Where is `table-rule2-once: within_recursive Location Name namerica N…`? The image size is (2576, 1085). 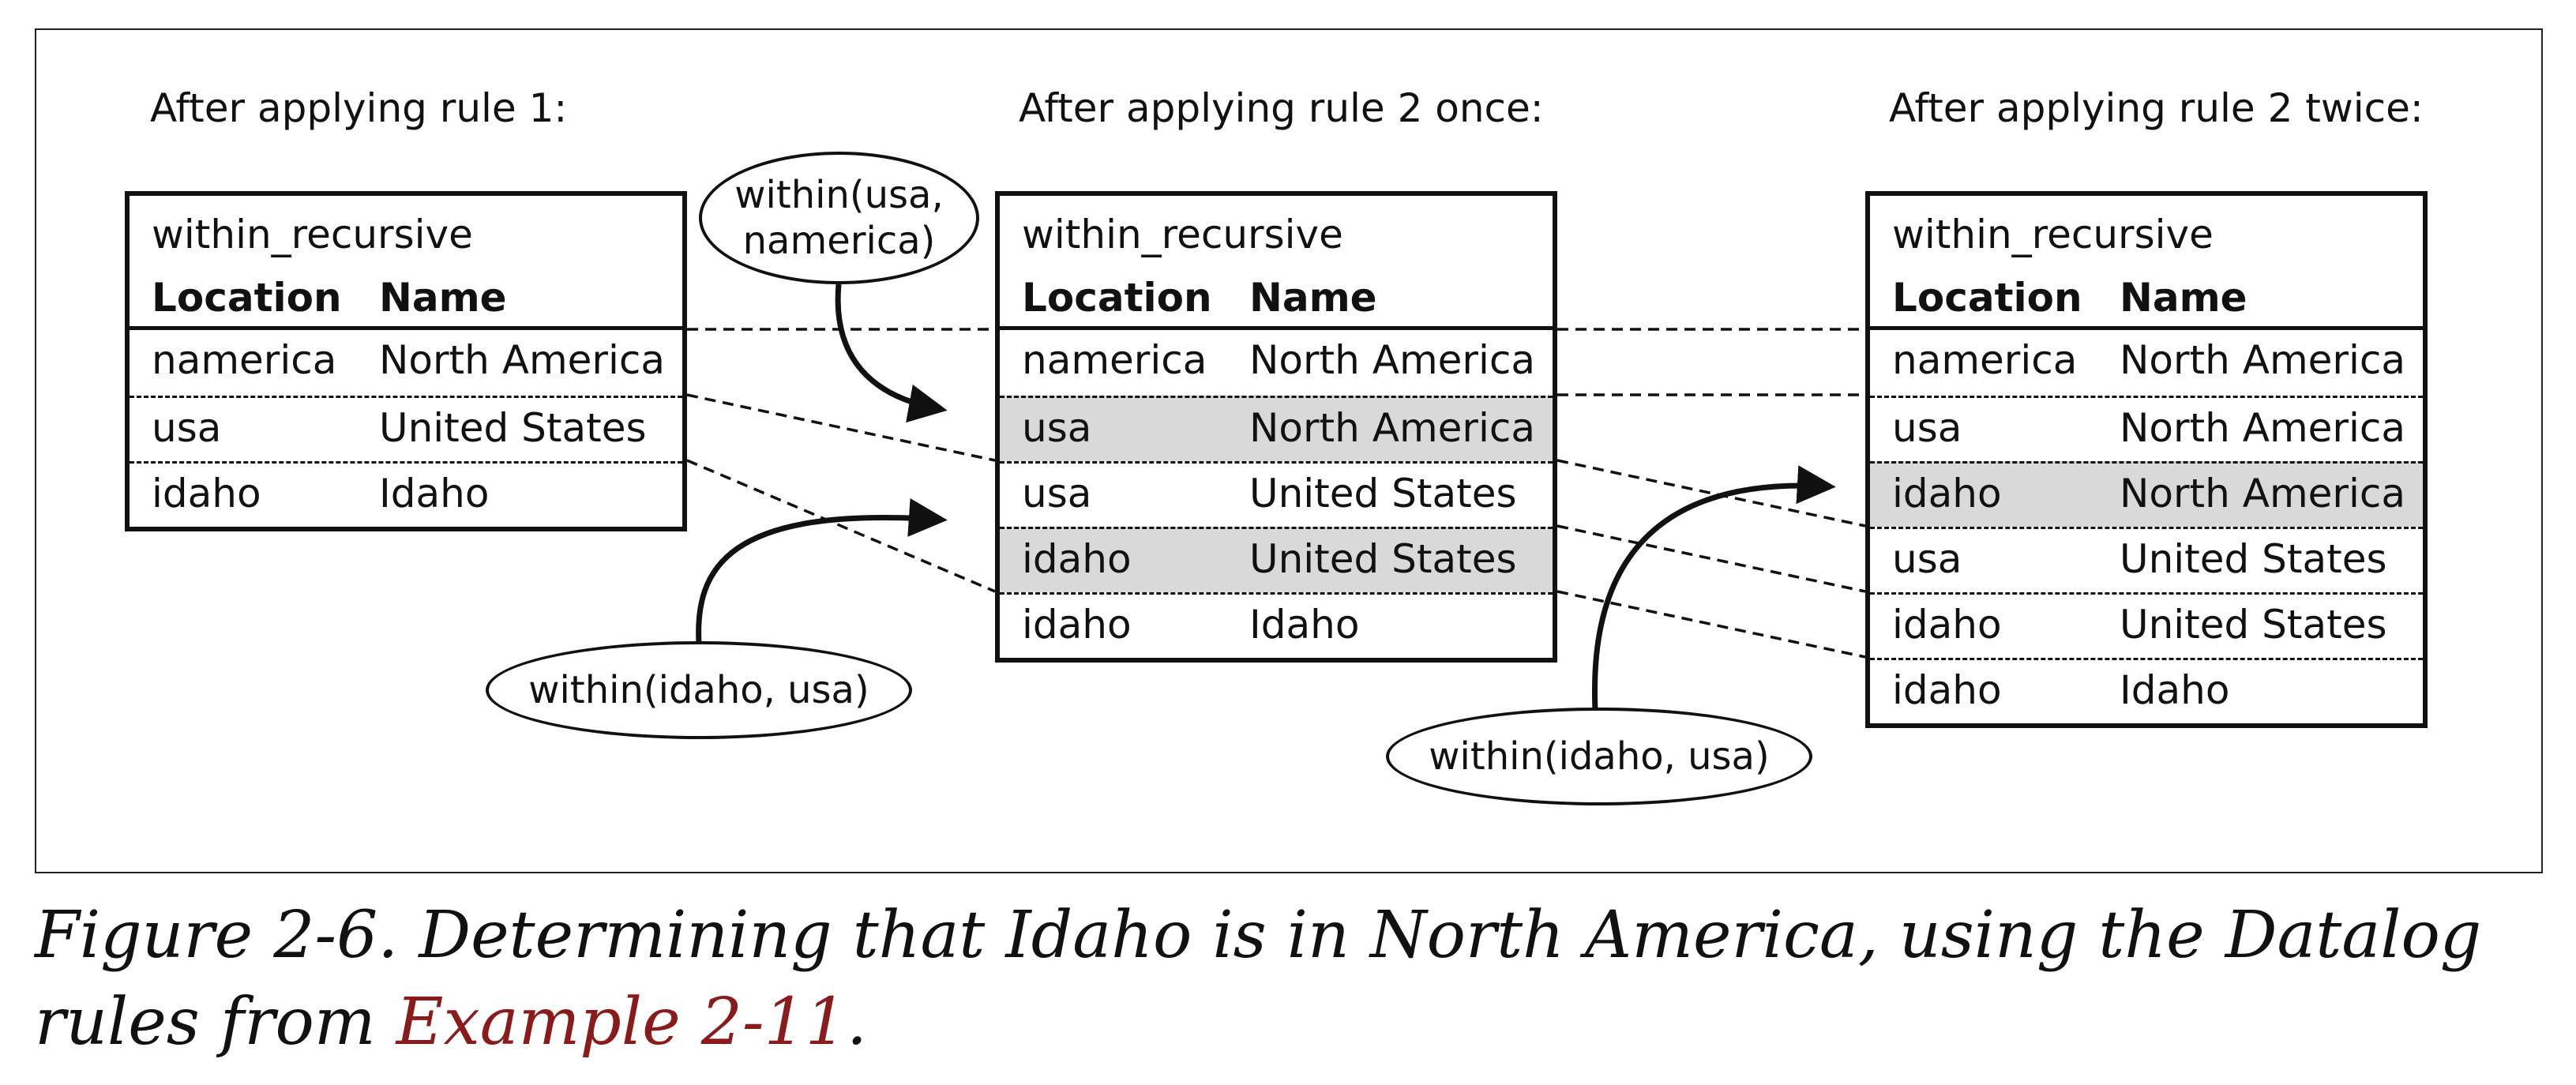
table-rule2-once: within_recursive Location Name namerica N… is located at coordinates (1276, 427).